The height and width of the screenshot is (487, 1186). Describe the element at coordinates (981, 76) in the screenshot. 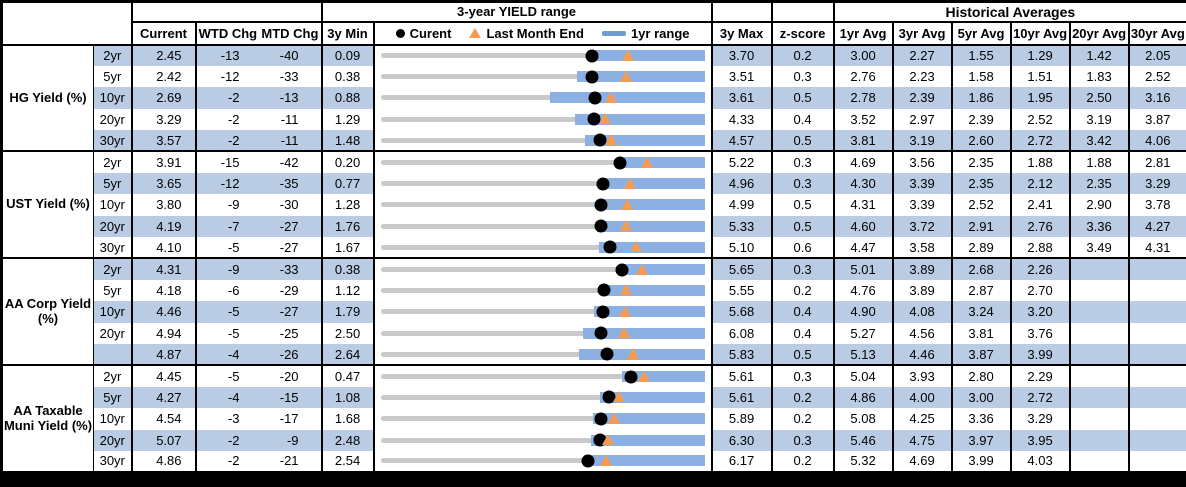

I see `avg-cell-5yr-avg: 1.58` at that location.